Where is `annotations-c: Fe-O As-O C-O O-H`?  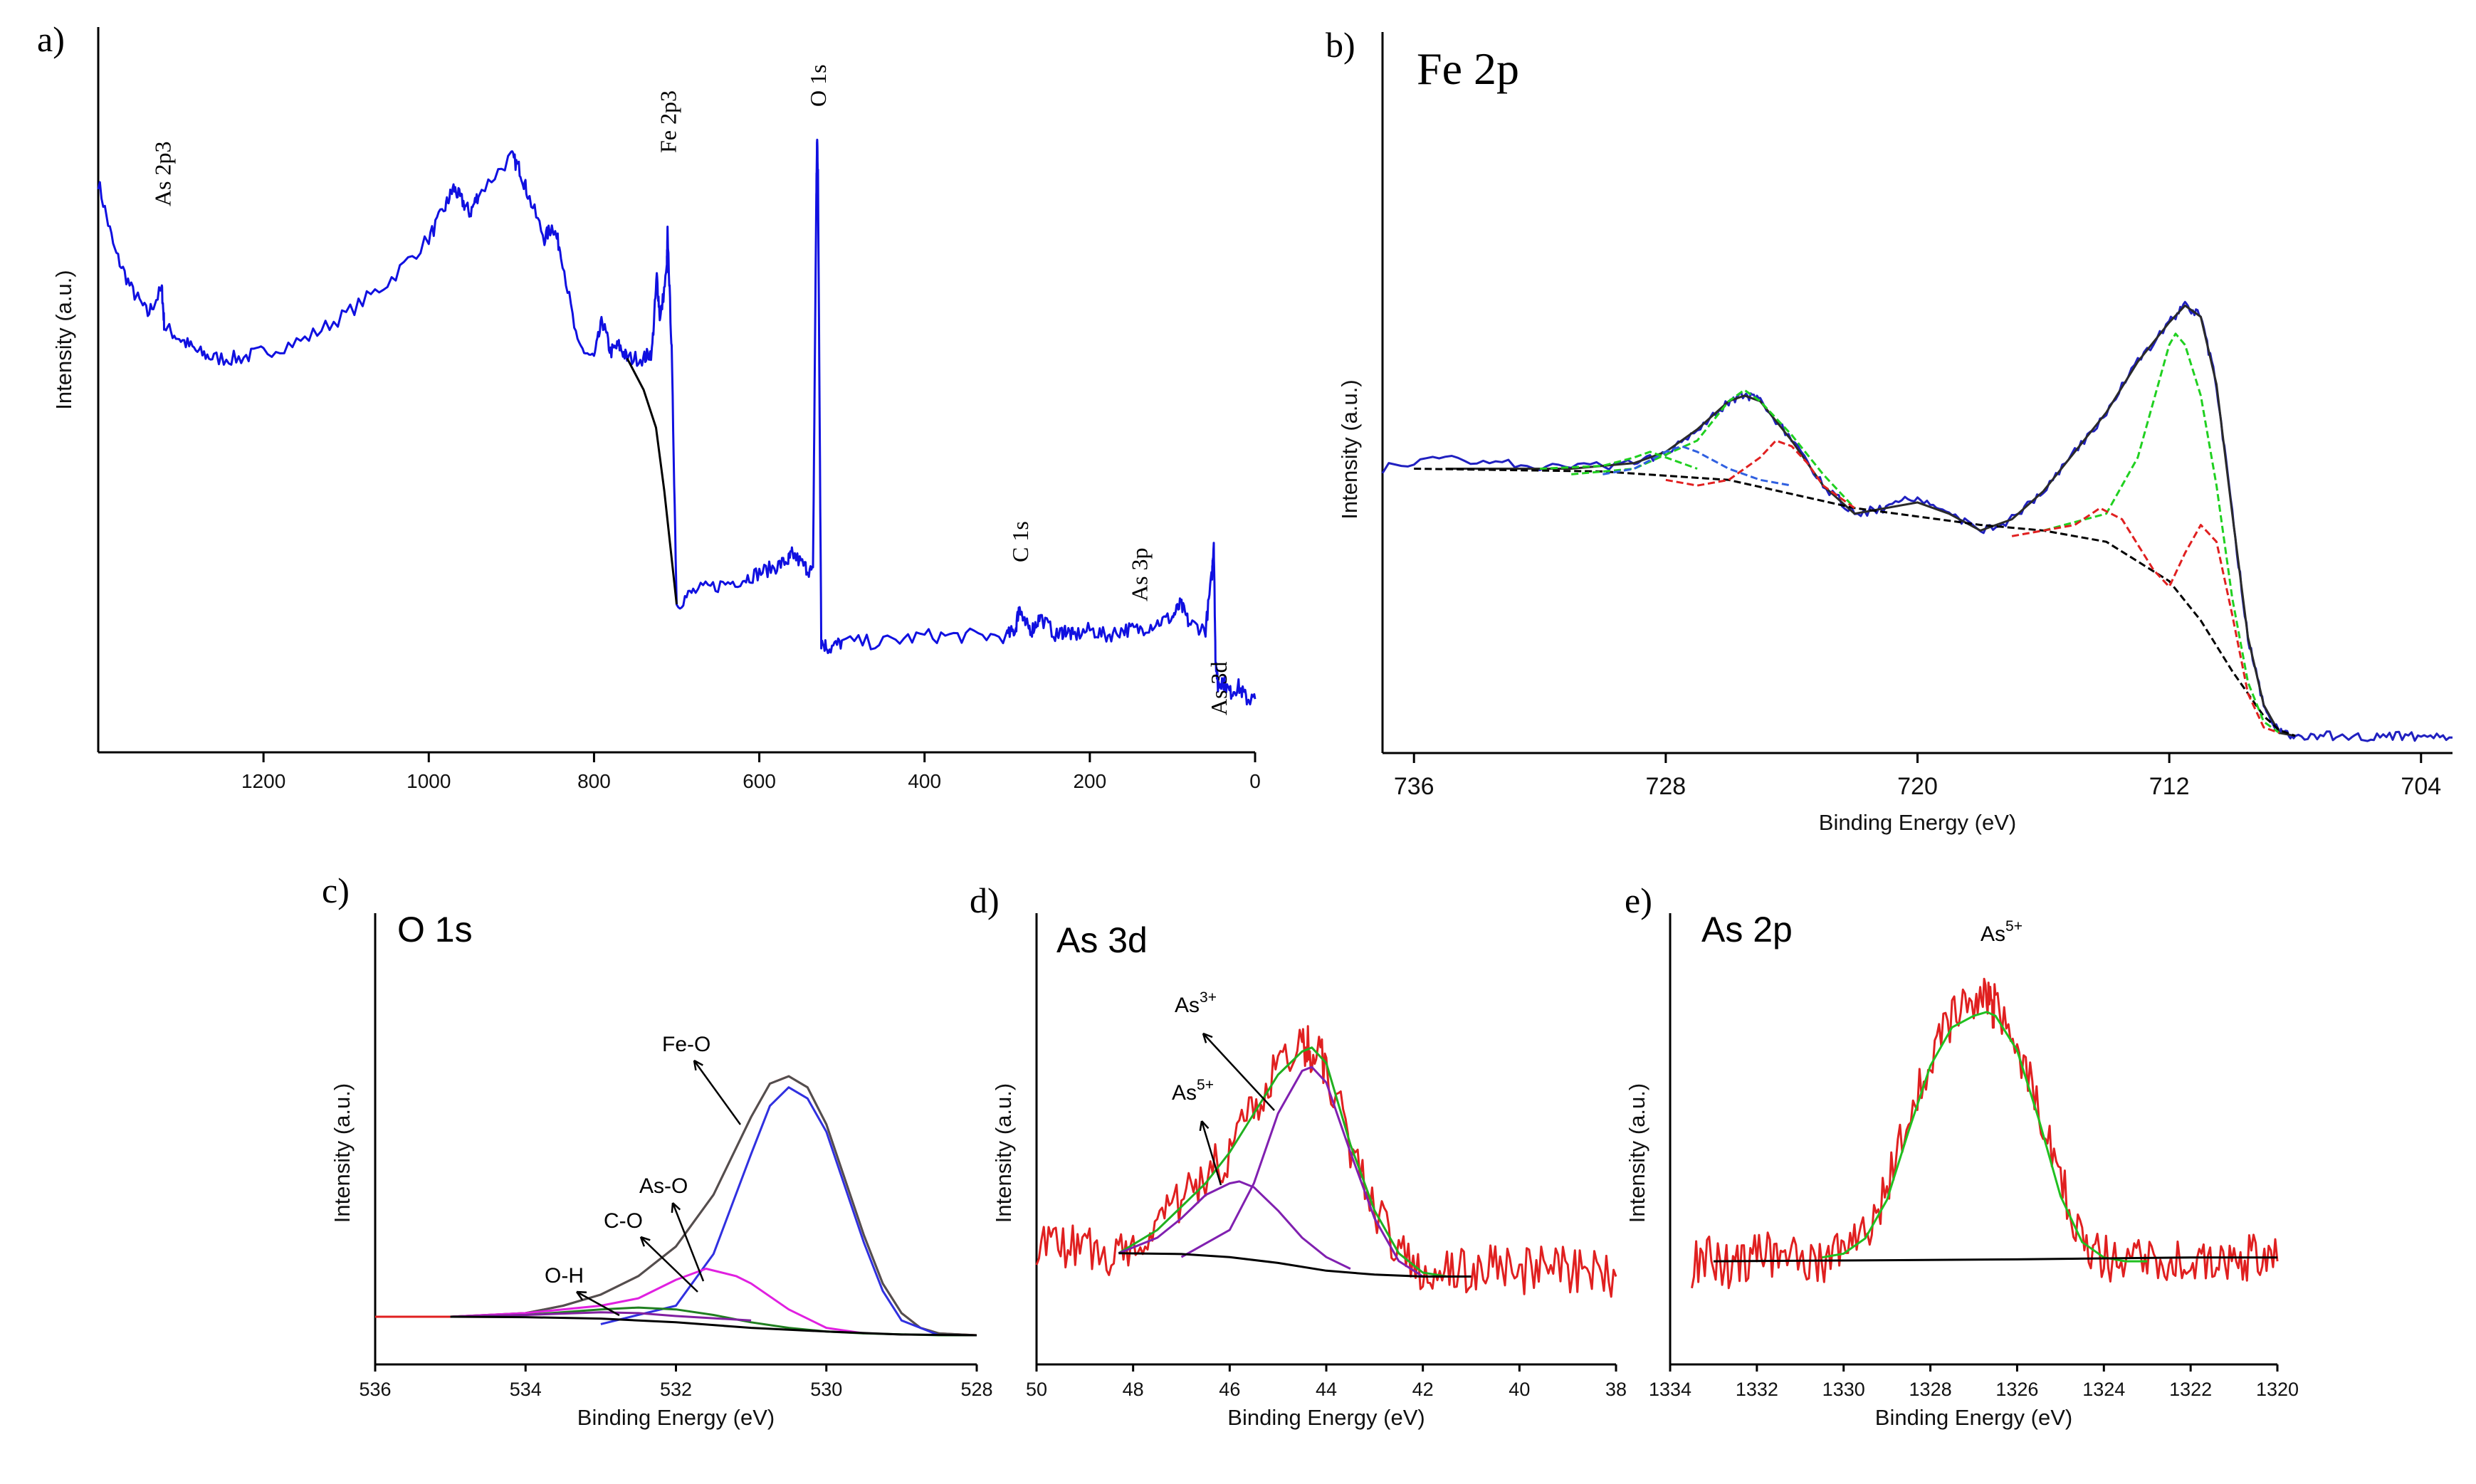
annotations-c: Fe-O As-O C-O O-H is located at coordinates (643, 1175).